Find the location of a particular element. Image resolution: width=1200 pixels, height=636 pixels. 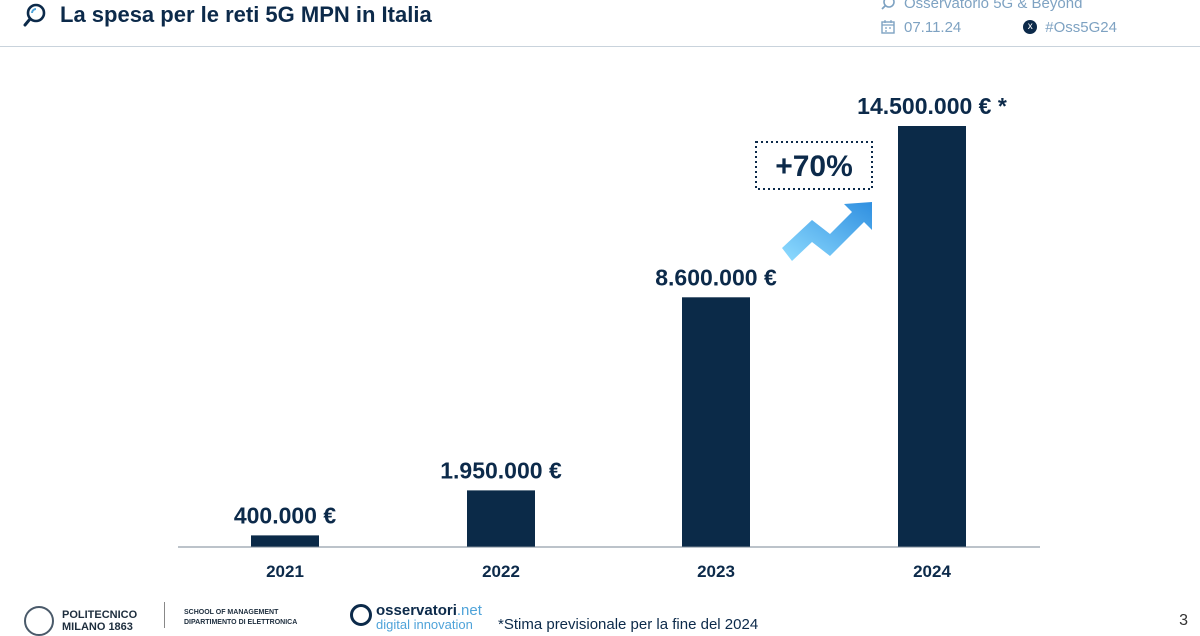

politecnico-seal-icon is located at coordinates (39, 621).